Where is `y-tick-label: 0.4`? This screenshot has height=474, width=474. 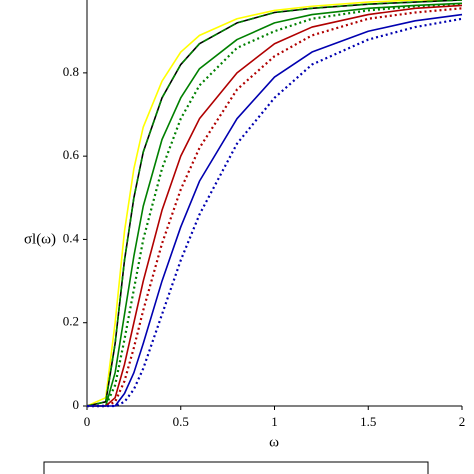
y-tick-label: 0.4 is located at coordinates (71, 237).